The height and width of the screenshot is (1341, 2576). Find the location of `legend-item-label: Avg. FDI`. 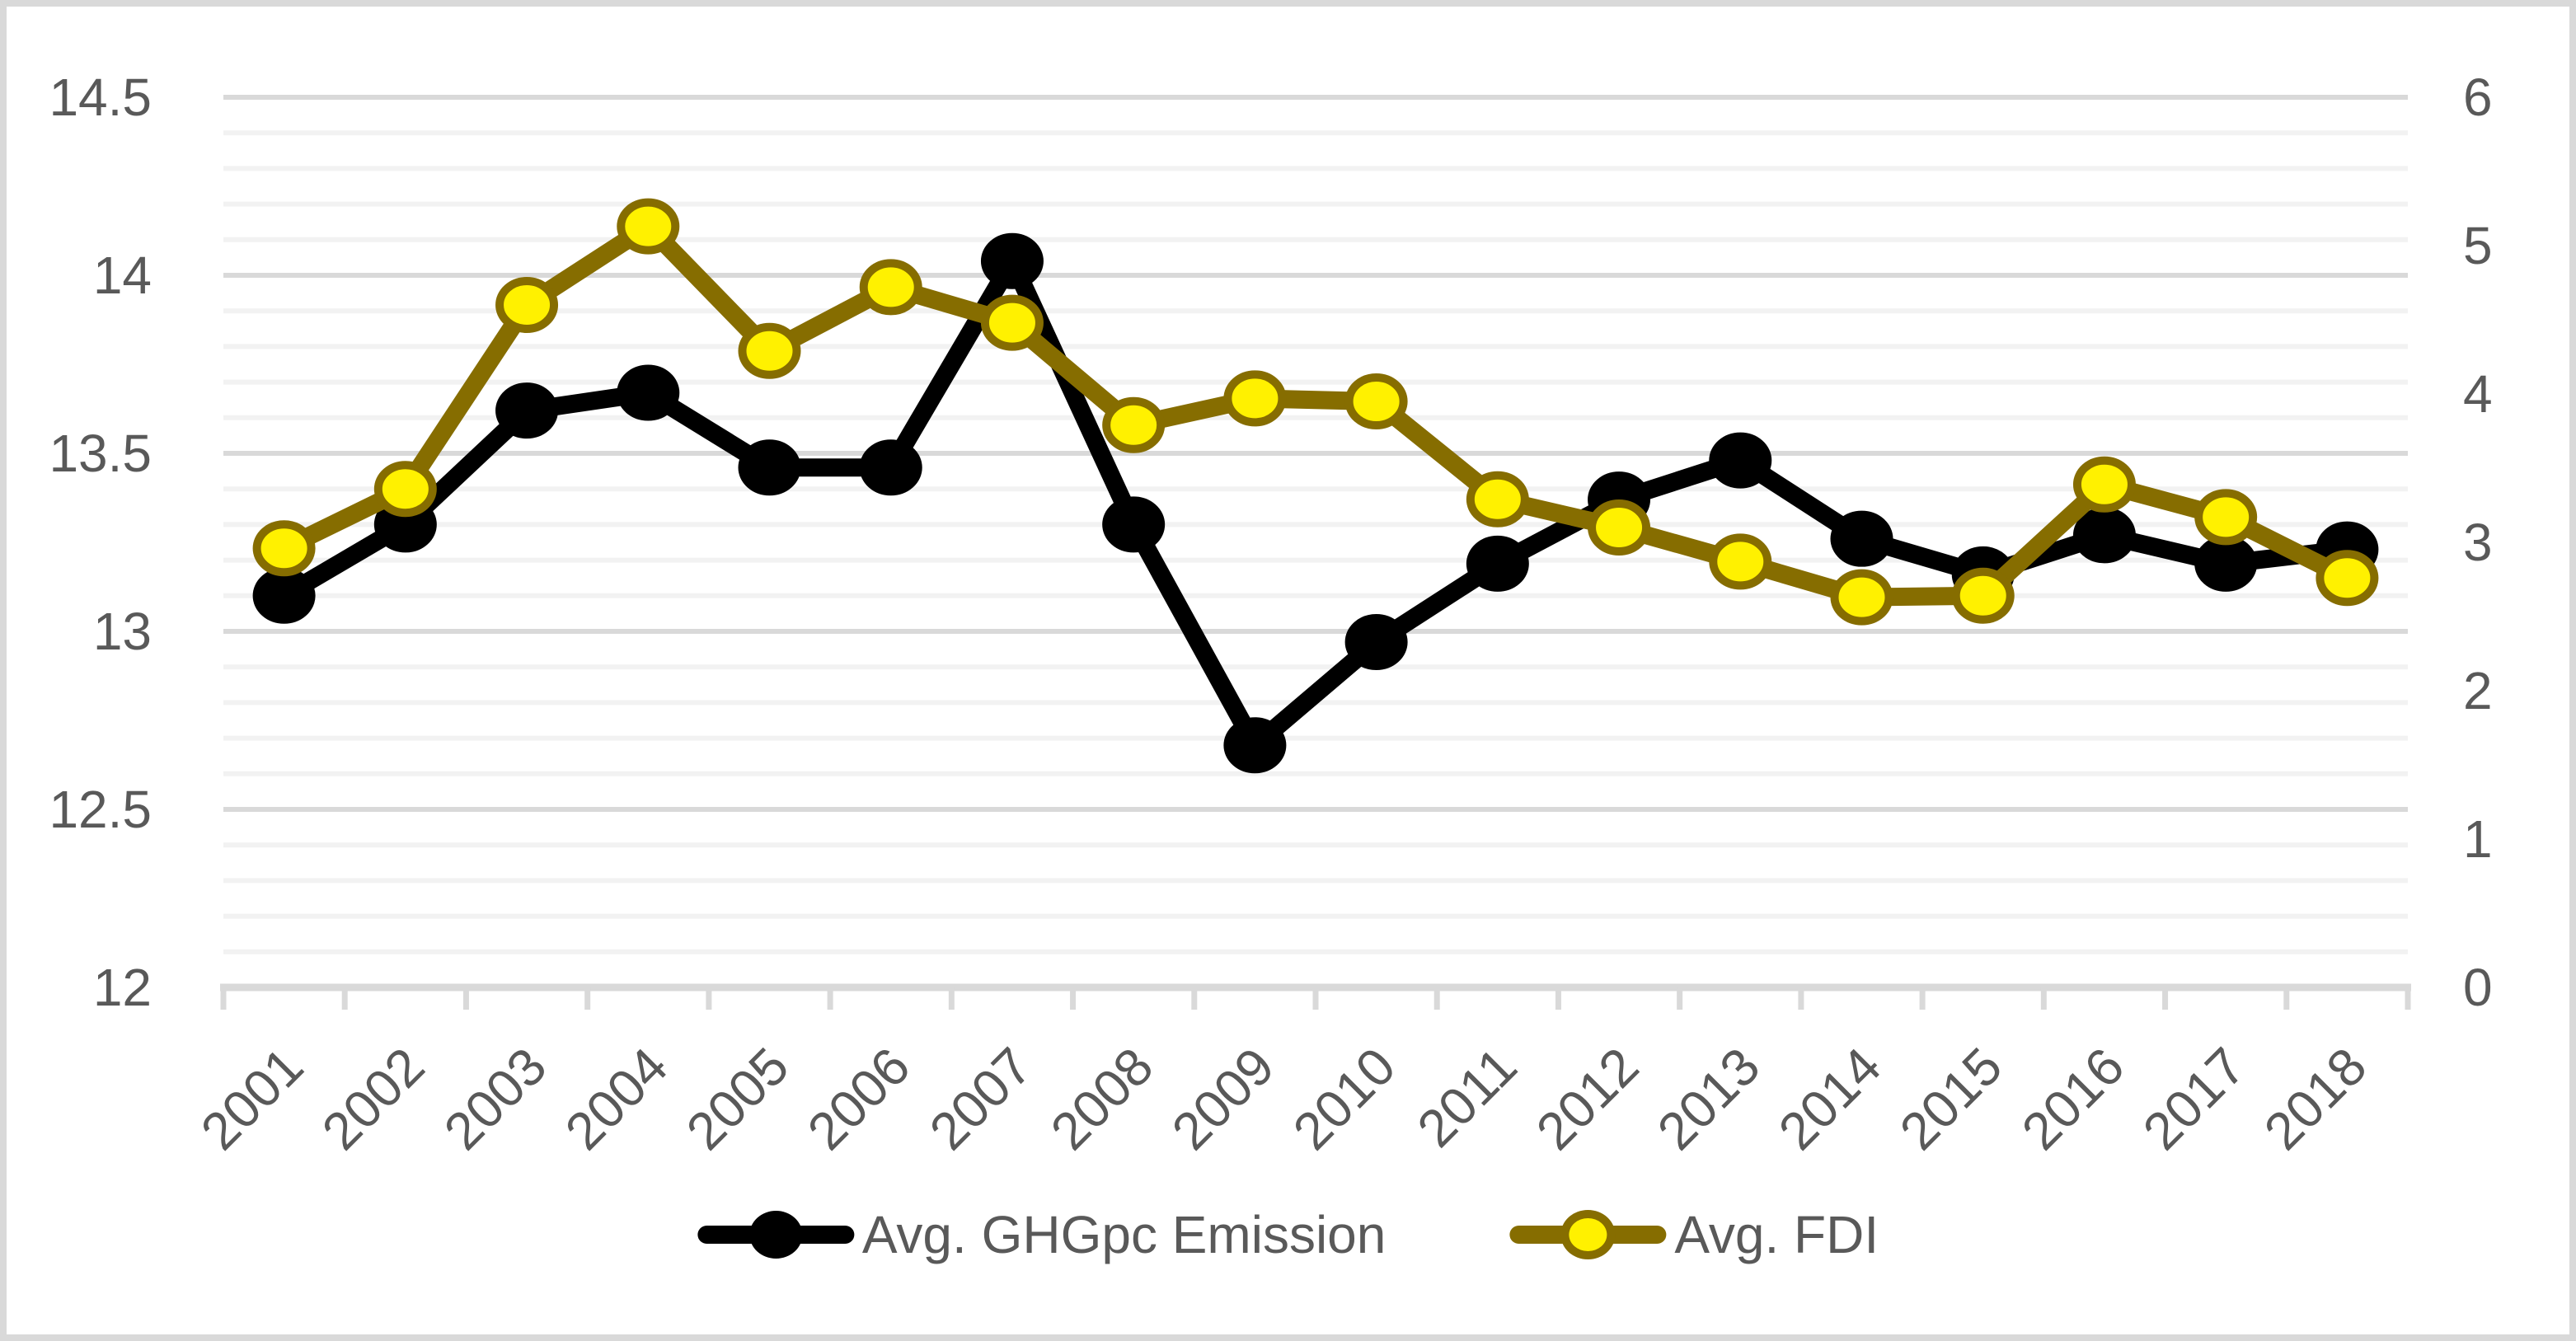

legend-item-label: Avg. FDI is located at coordinates (1776, 1234).